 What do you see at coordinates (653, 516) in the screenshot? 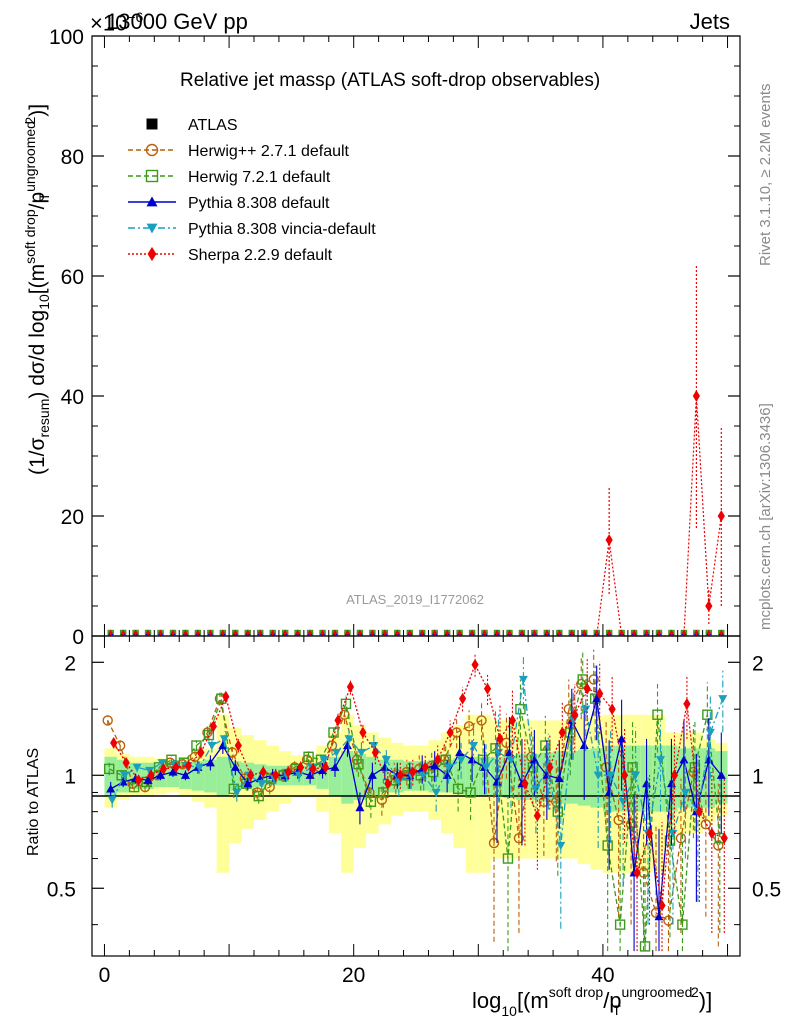
I see `sherpa-main-line` at bounding box center [653, 516].